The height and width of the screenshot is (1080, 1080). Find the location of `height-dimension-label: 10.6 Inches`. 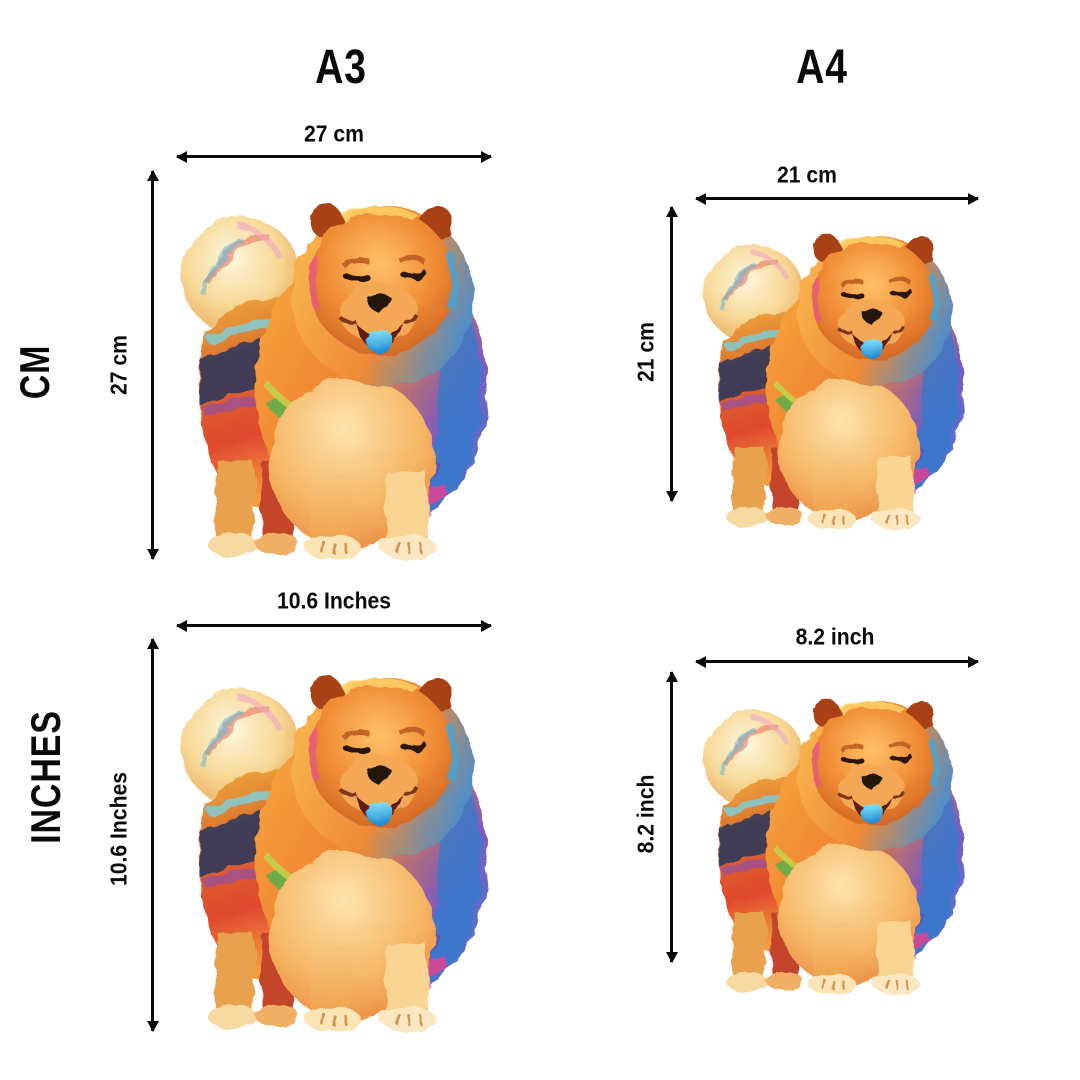

height-dimension-label: 10.6 Inches is located at coordinates (118, 829).